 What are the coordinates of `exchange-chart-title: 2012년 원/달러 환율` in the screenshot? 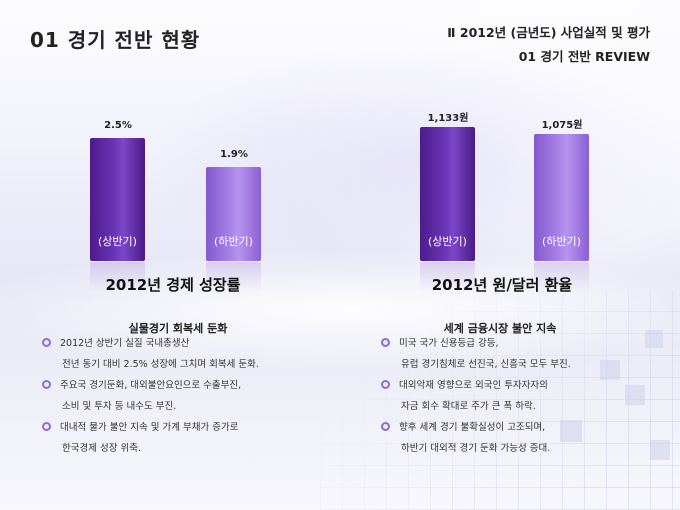 It's located at (502, 285).